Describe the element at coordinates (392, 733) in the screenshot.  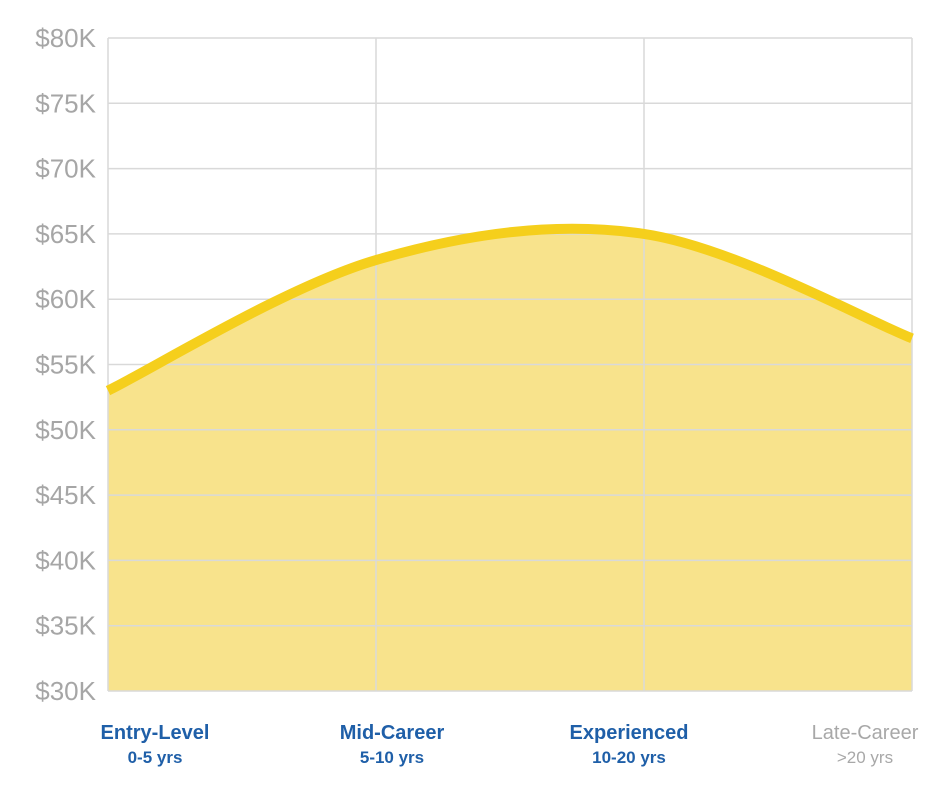
I see `x-category-label: Mid-Career` at that location.